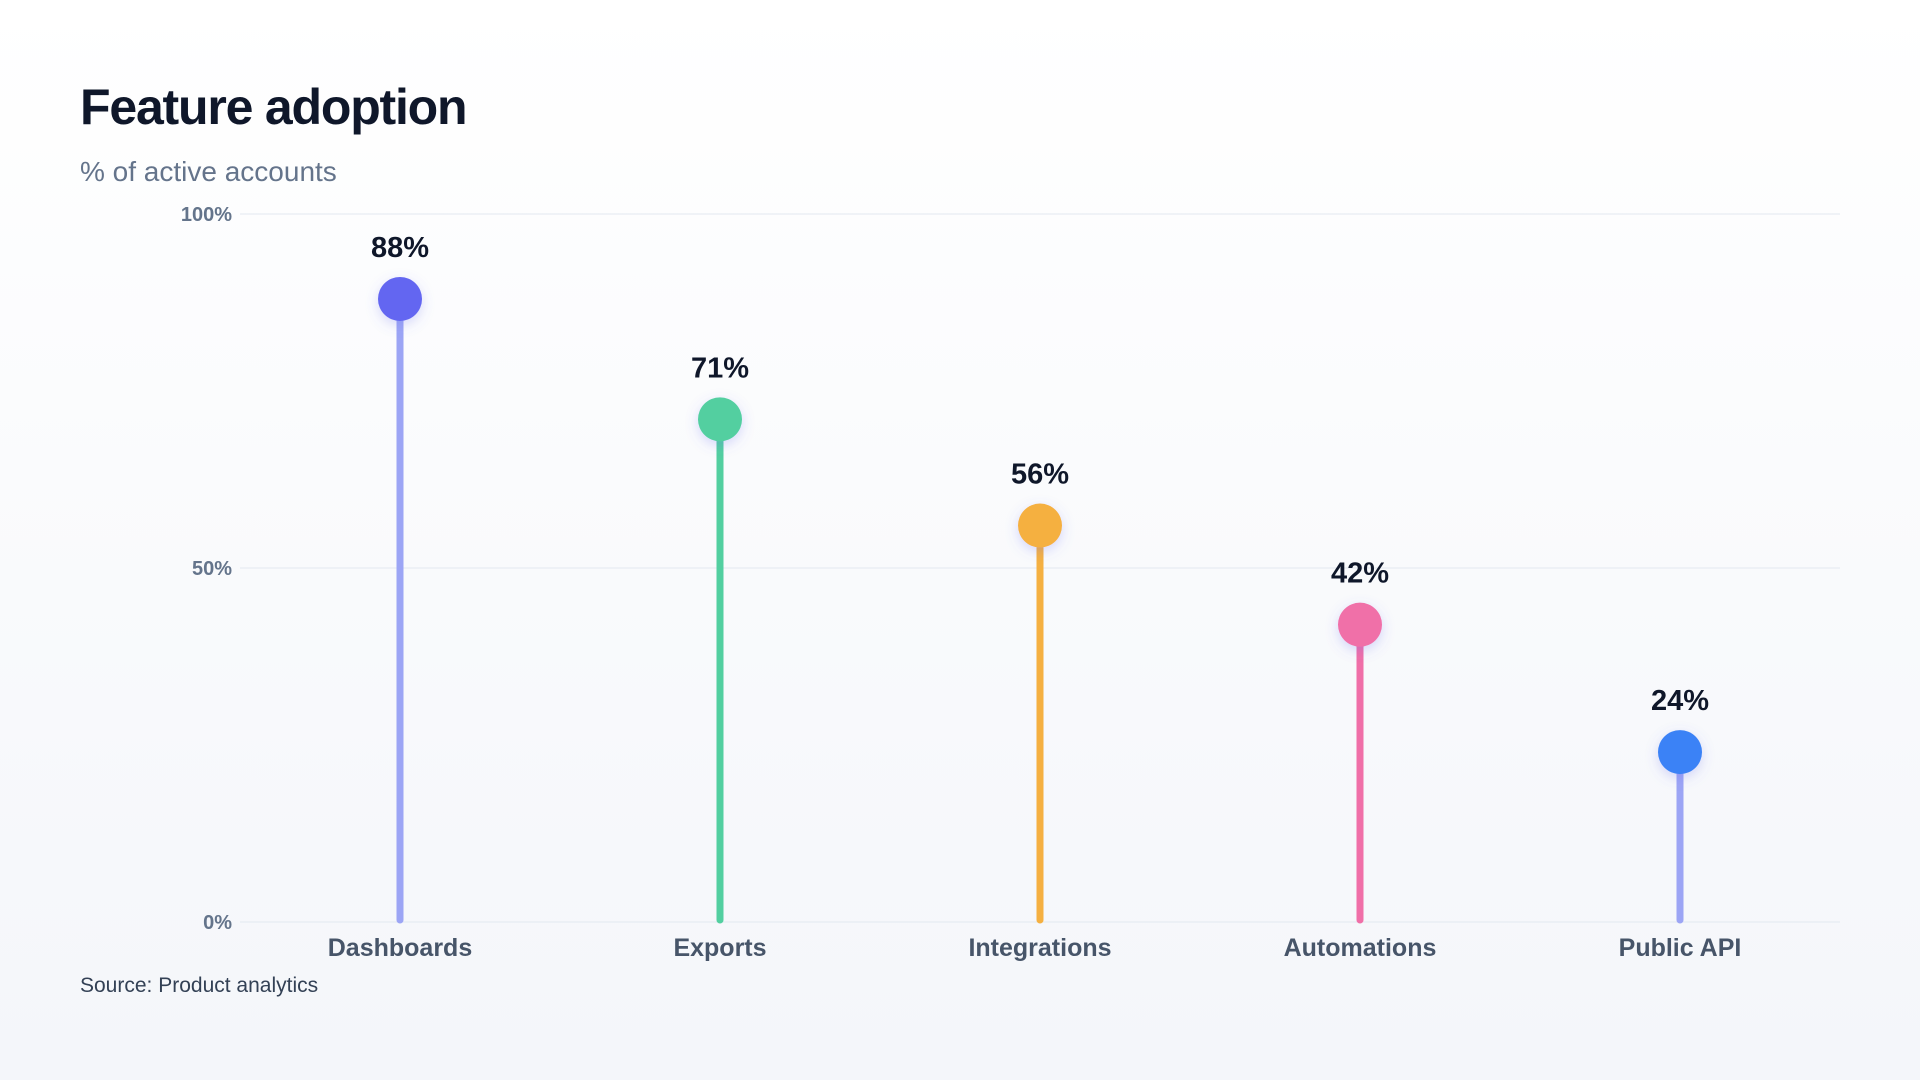 This screenshot has height=1080, width=1920. What do you see at coordinates (1680, 948) in the screenshot?
I see `category-label: Public API` at bounding box center [1680, 948].